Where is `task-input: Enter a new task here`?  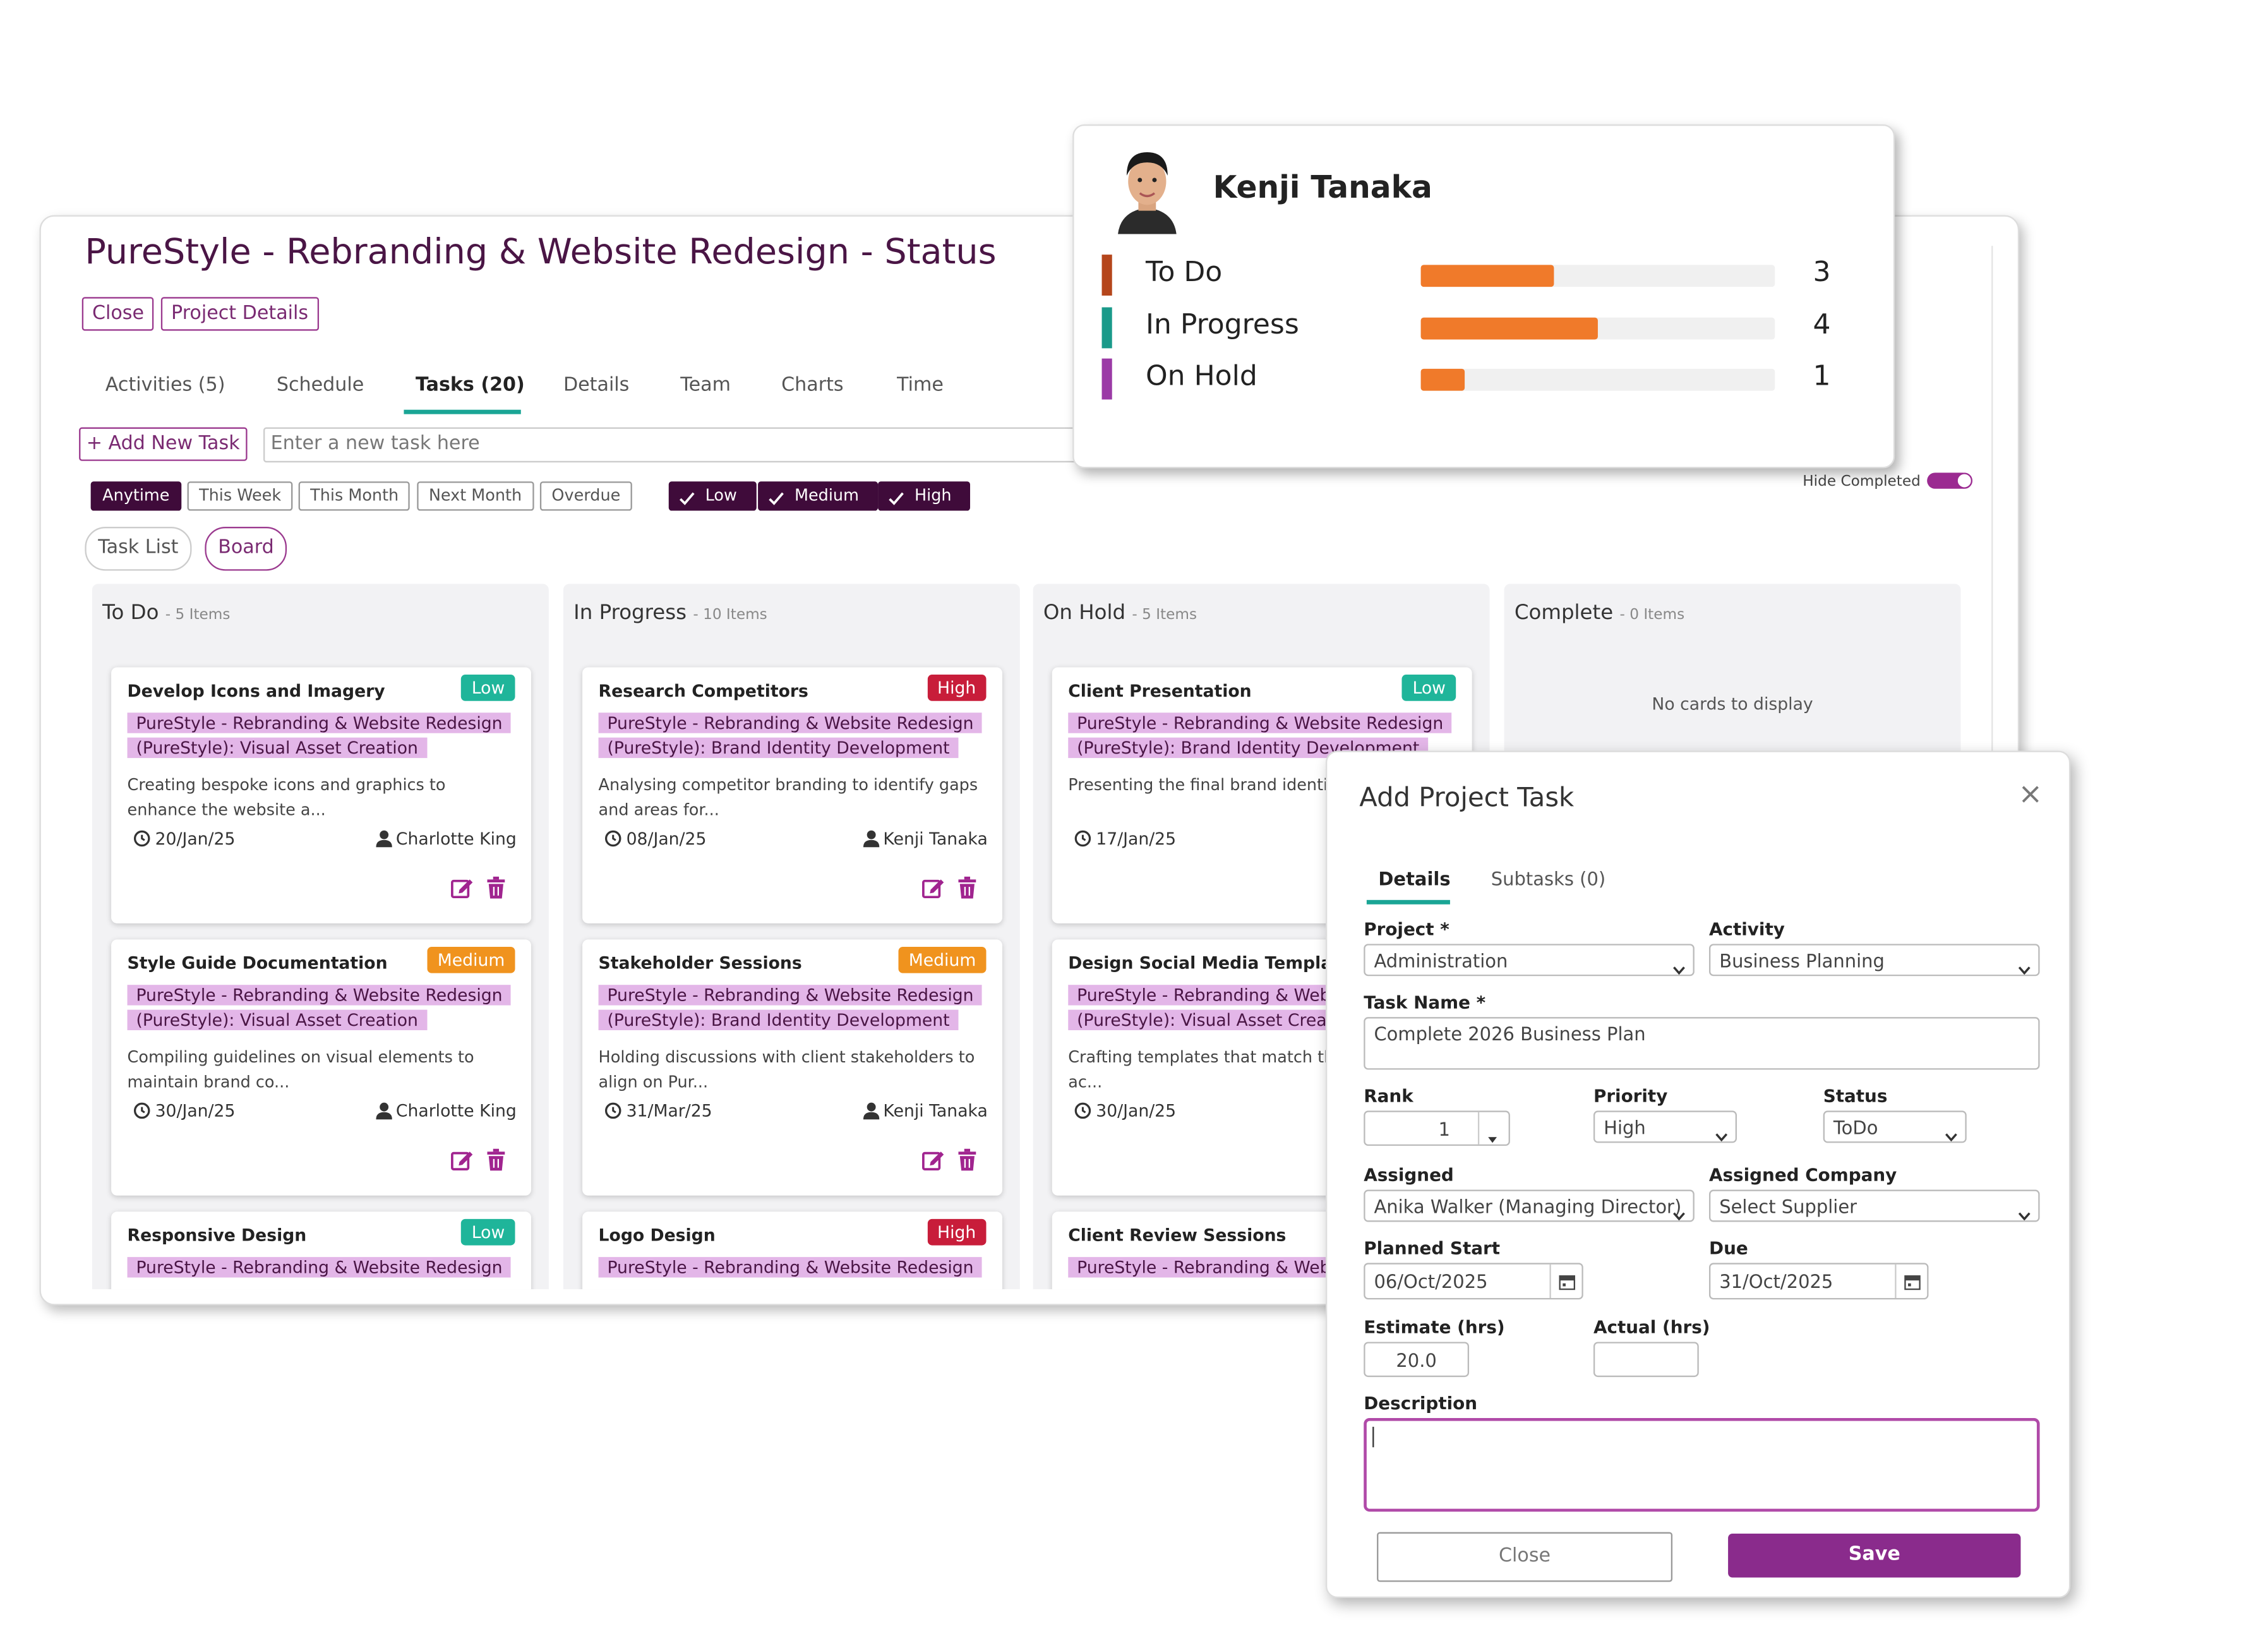
task-input: Enter a new task here is located at coordinates (680, 445).